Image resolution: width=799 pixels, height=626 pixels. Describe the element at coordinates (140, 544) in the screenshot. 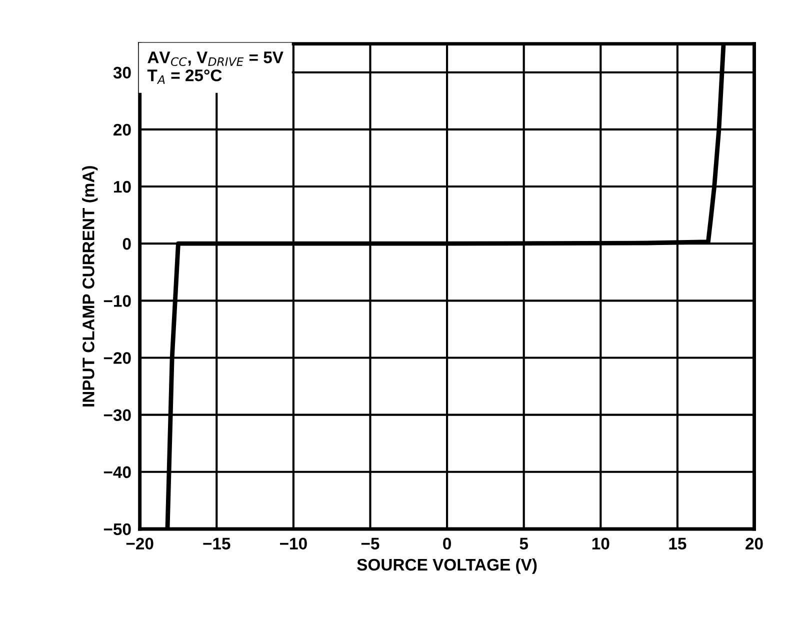

I see `x-tick-label: −20` at that location.